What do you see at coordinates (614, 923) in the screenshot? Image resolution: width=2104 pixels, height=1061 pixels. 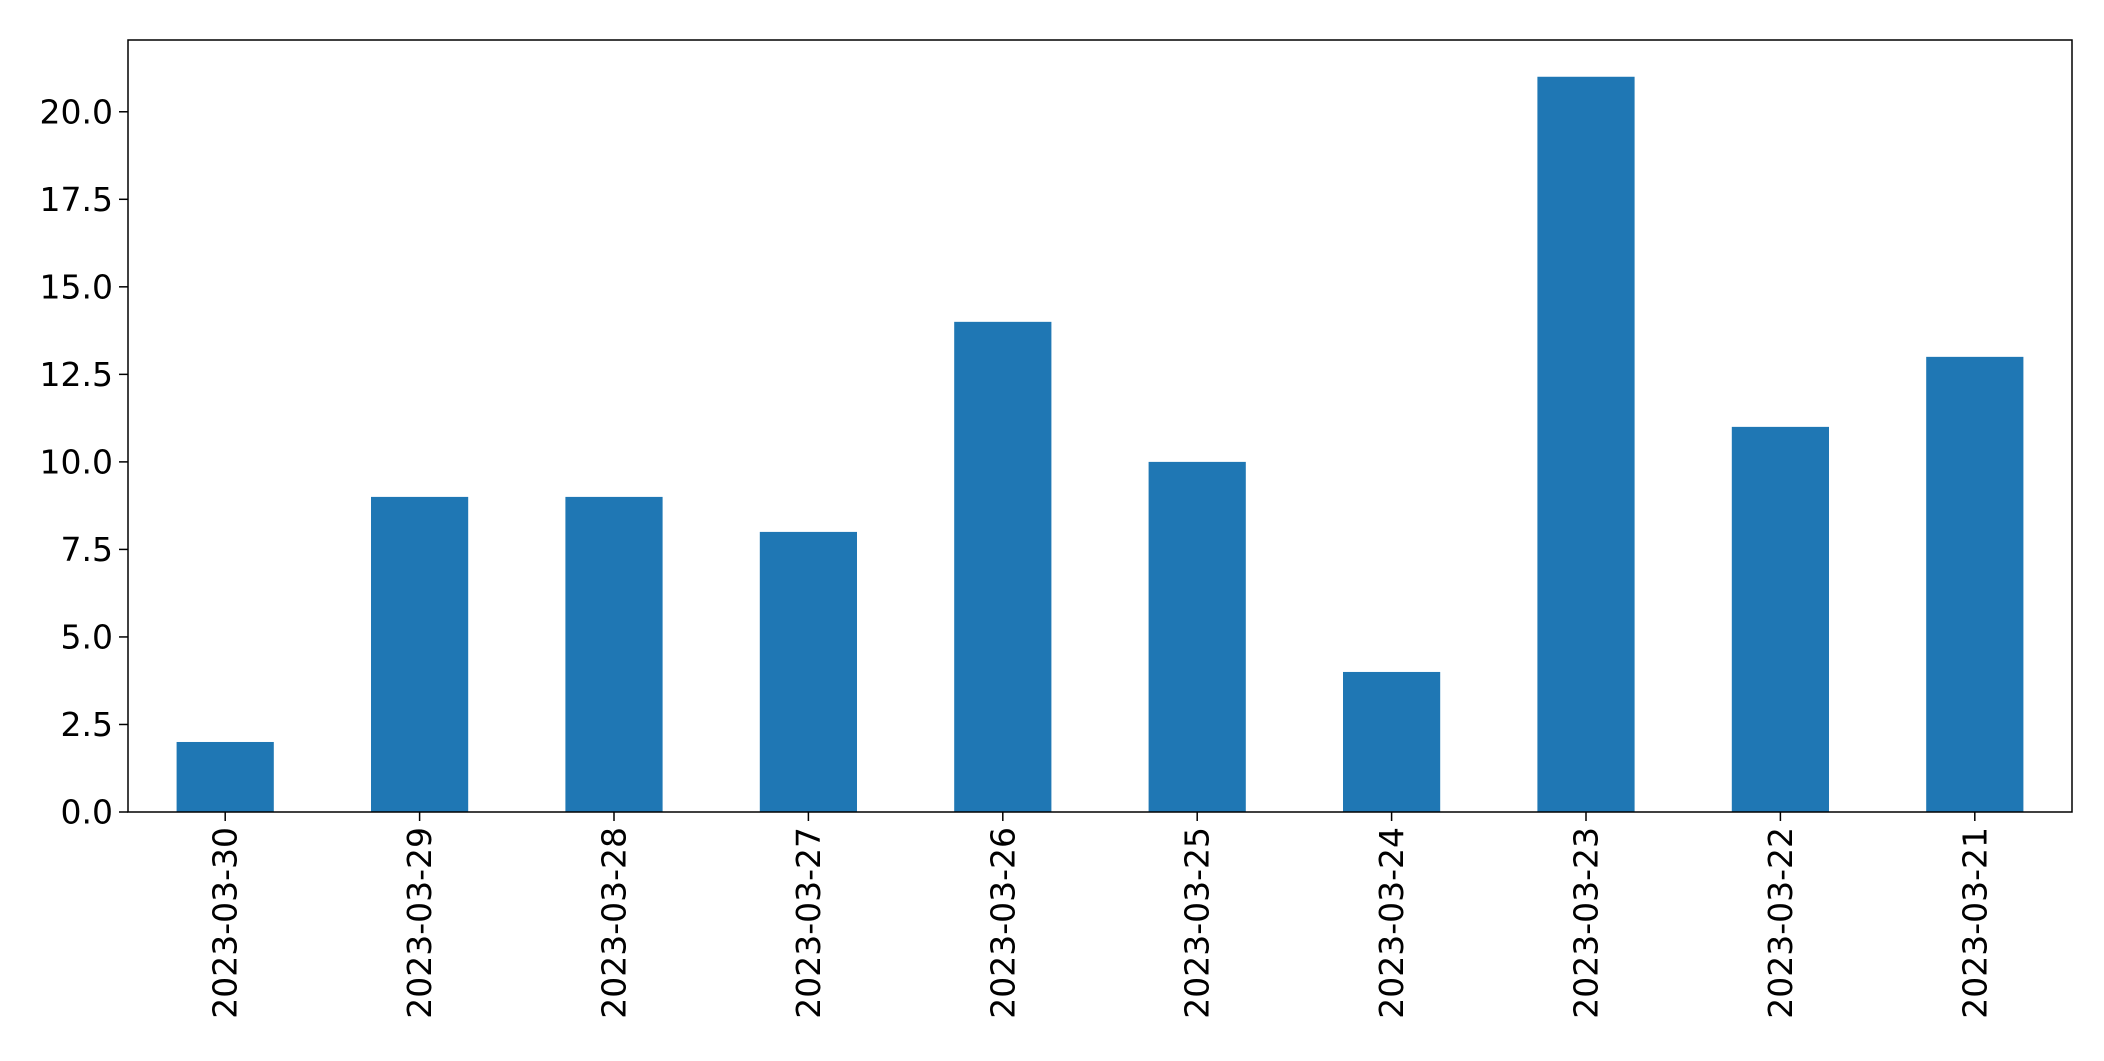 I see `x-tick-label: 2023-03-28` at bounding box center [614, 923].